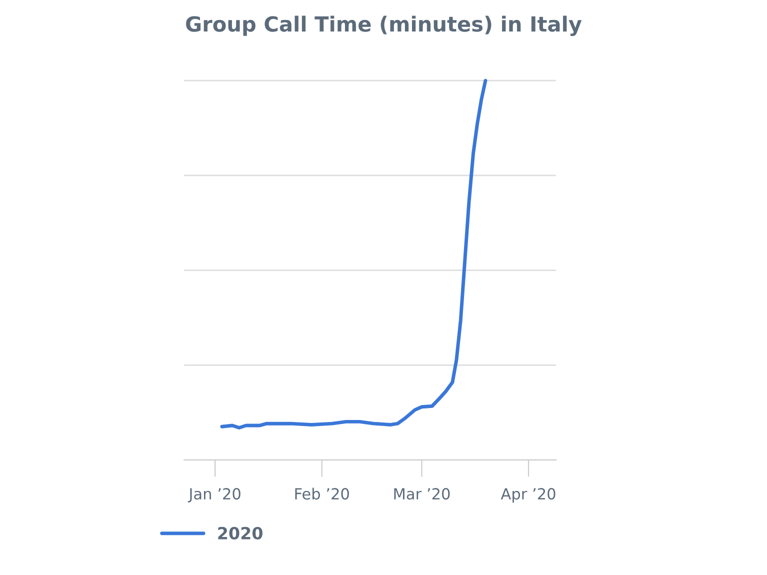  I want to click on chart-title: Group Call Time (minutes) in Italy, so click(384, 26).